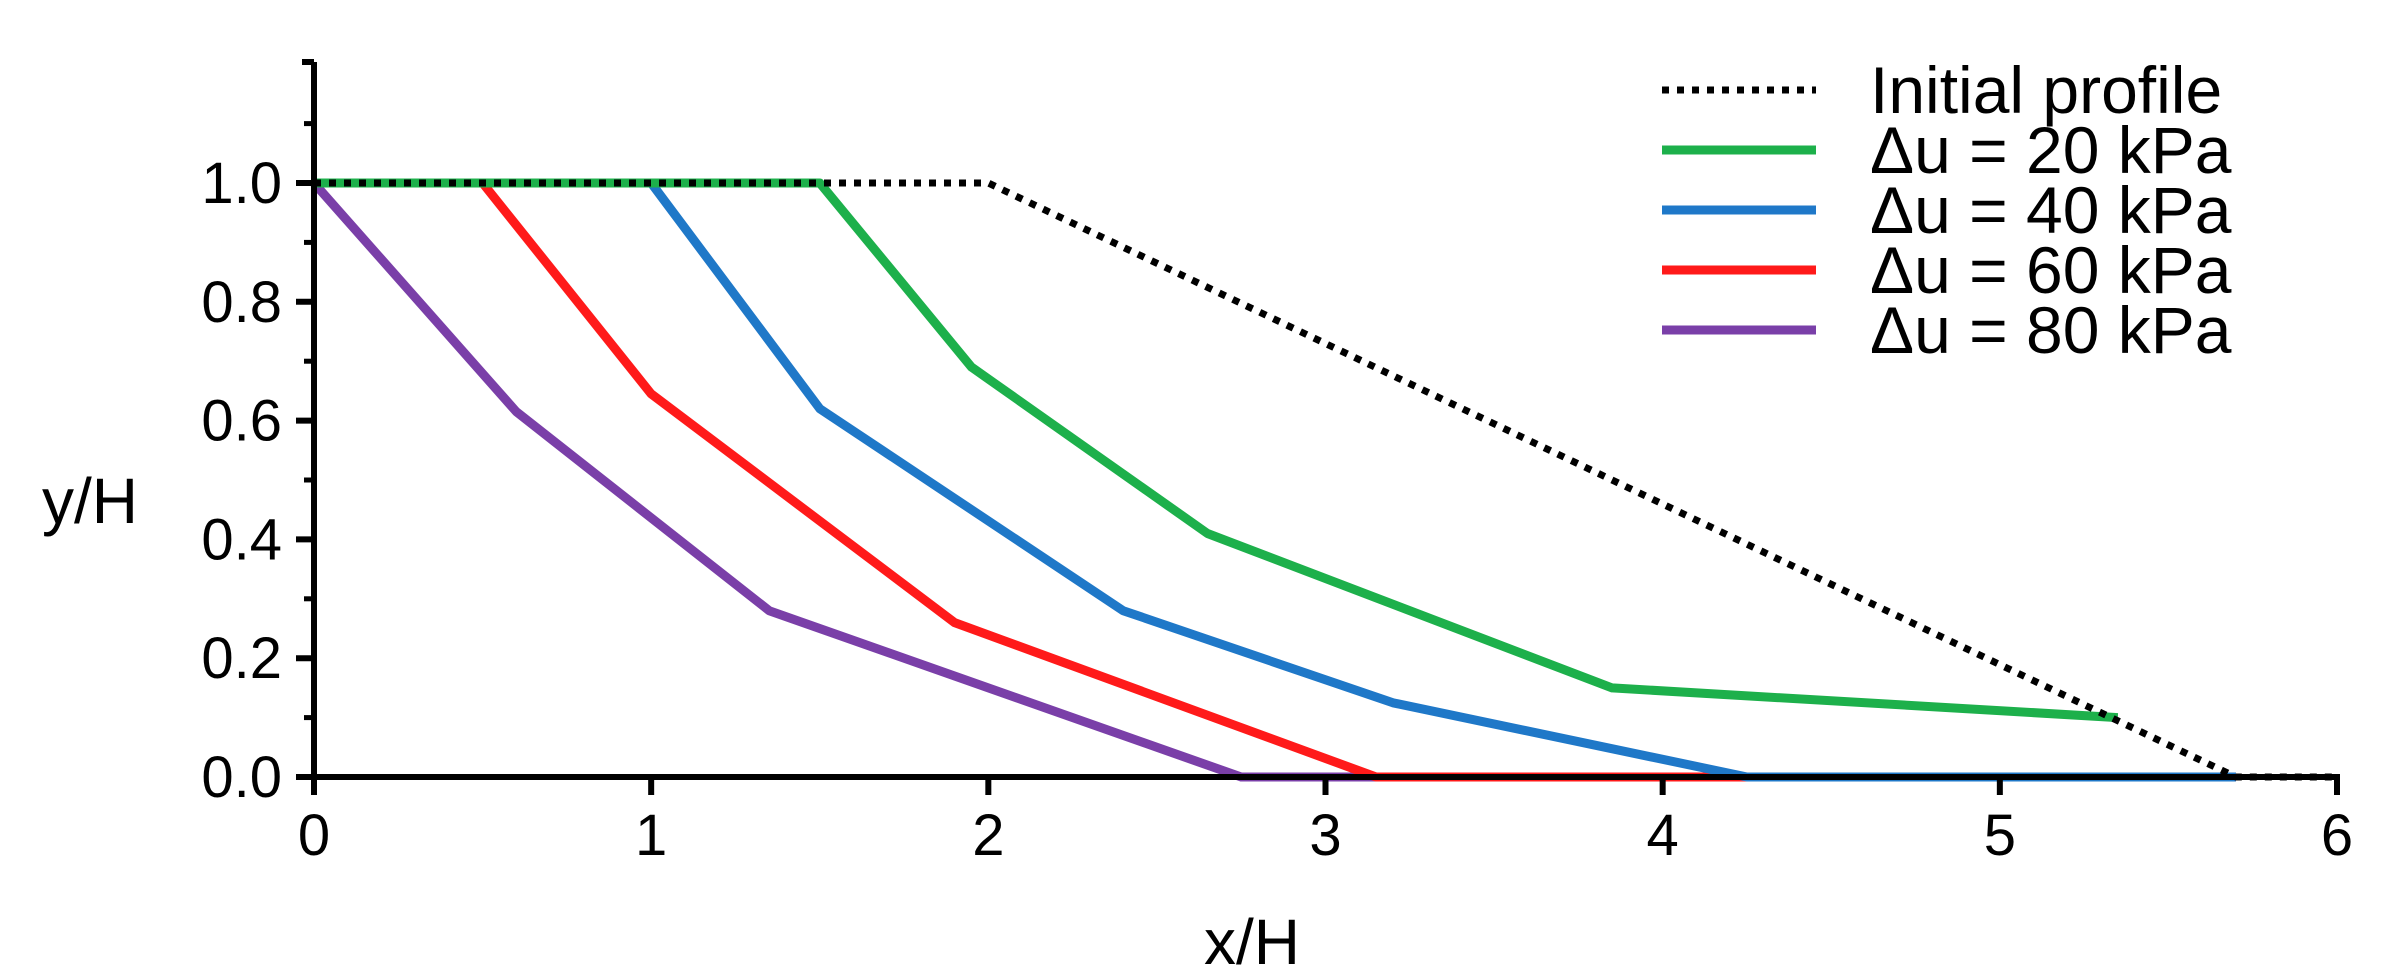 The height and width of the screenshot is (974, 2383). What do you see at coordinates (2046, 90) in the screenshot?
I see `legend-label-0: Initial profile` at bounding box center [2046, 90].